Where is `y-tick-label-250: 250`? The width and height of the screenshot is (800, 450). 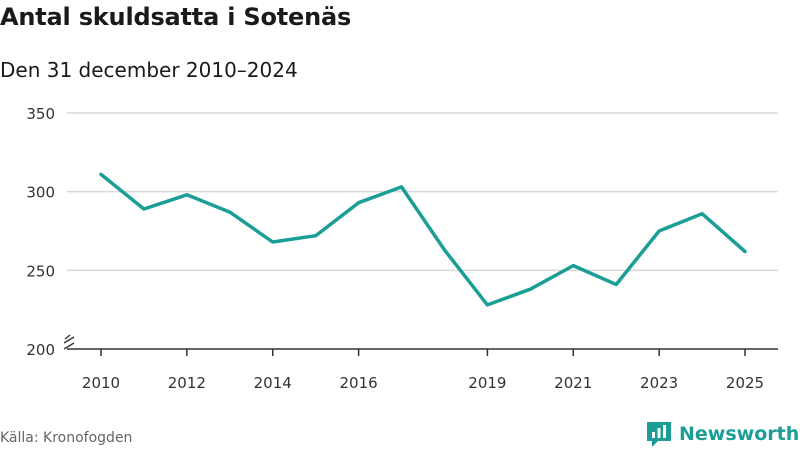 y-tick-label-250: 250 is located at coordinates (40, 271).